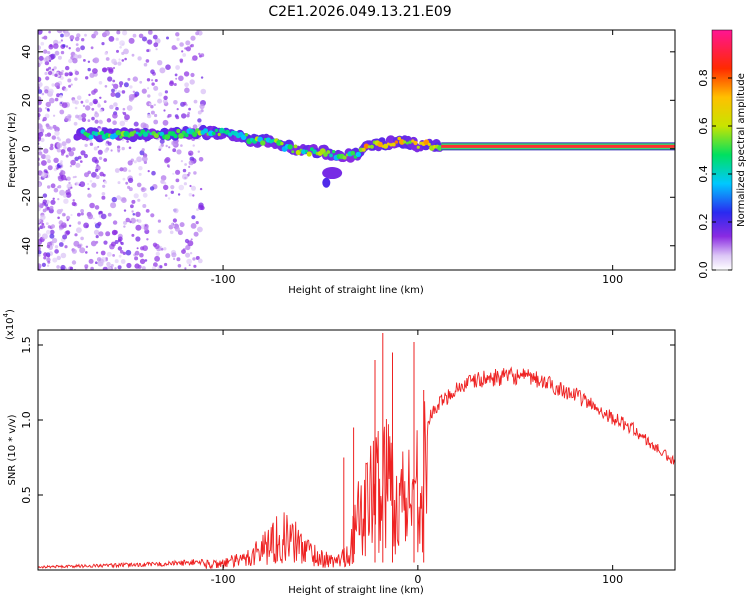 The height and width of the screenshot is (600, 750). What do you see at coordinates (703, 270) in the screenshot?
I see `colorbar-tick-label: 0.0` at bounding box center [703, 270].